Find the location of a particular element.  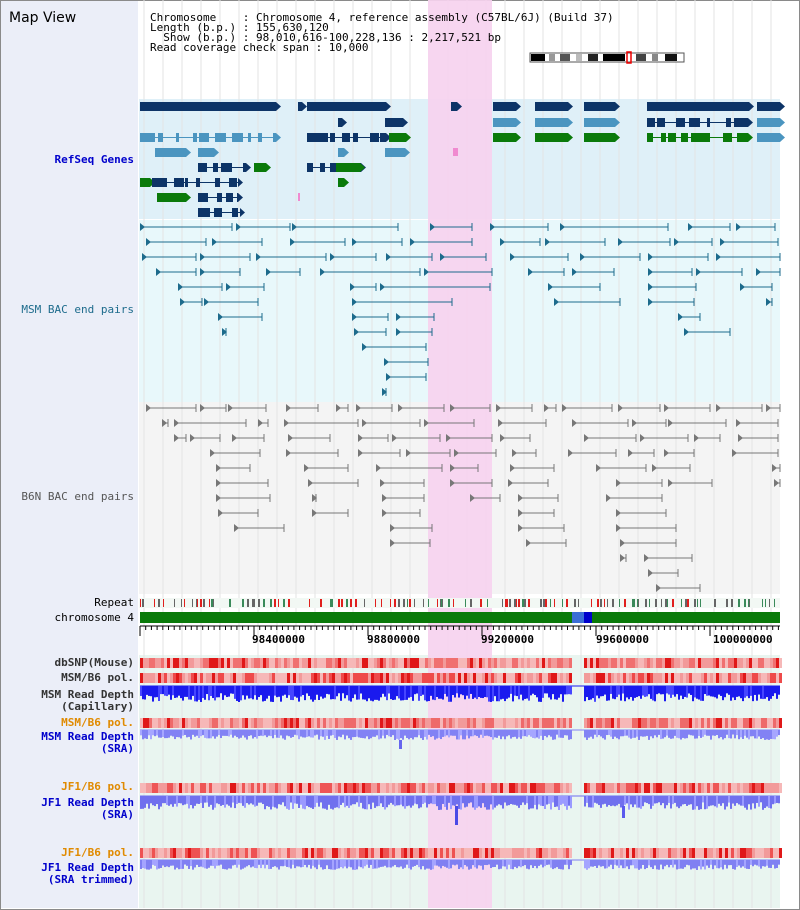

track-label-msm-pol: MSM/B6 pol. is located at coordinates (97, 677).